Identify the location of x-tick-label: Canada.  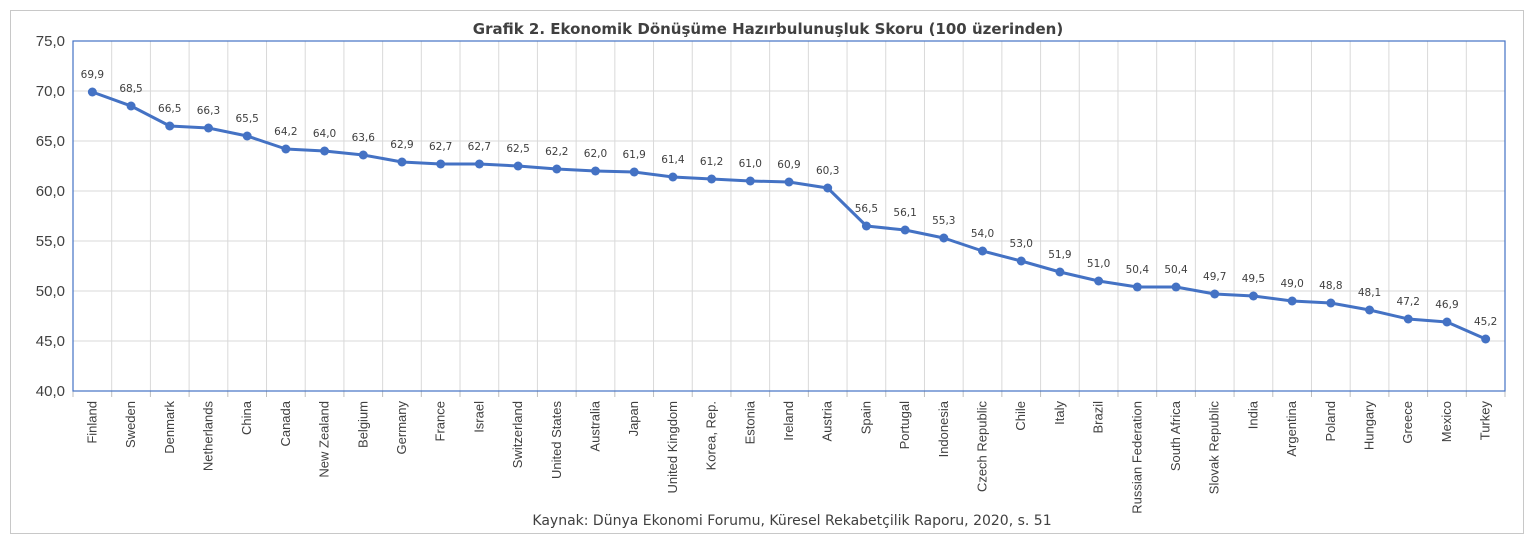
(285, 423).